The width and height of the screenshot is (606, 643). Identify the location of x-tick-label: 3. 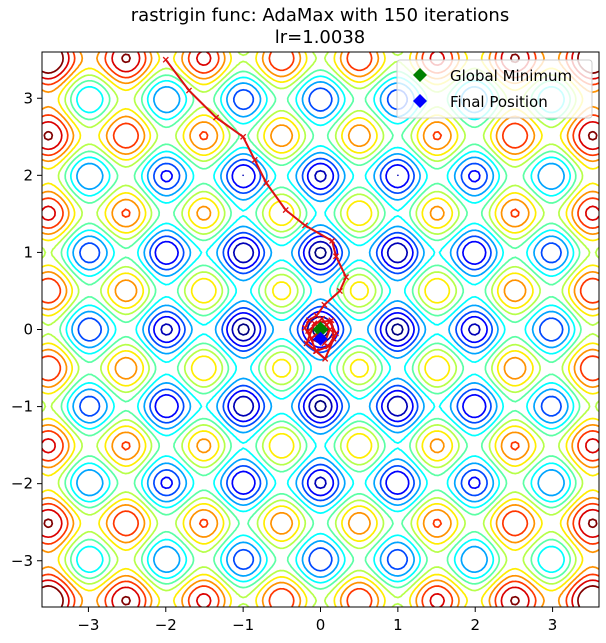
(553, 625).